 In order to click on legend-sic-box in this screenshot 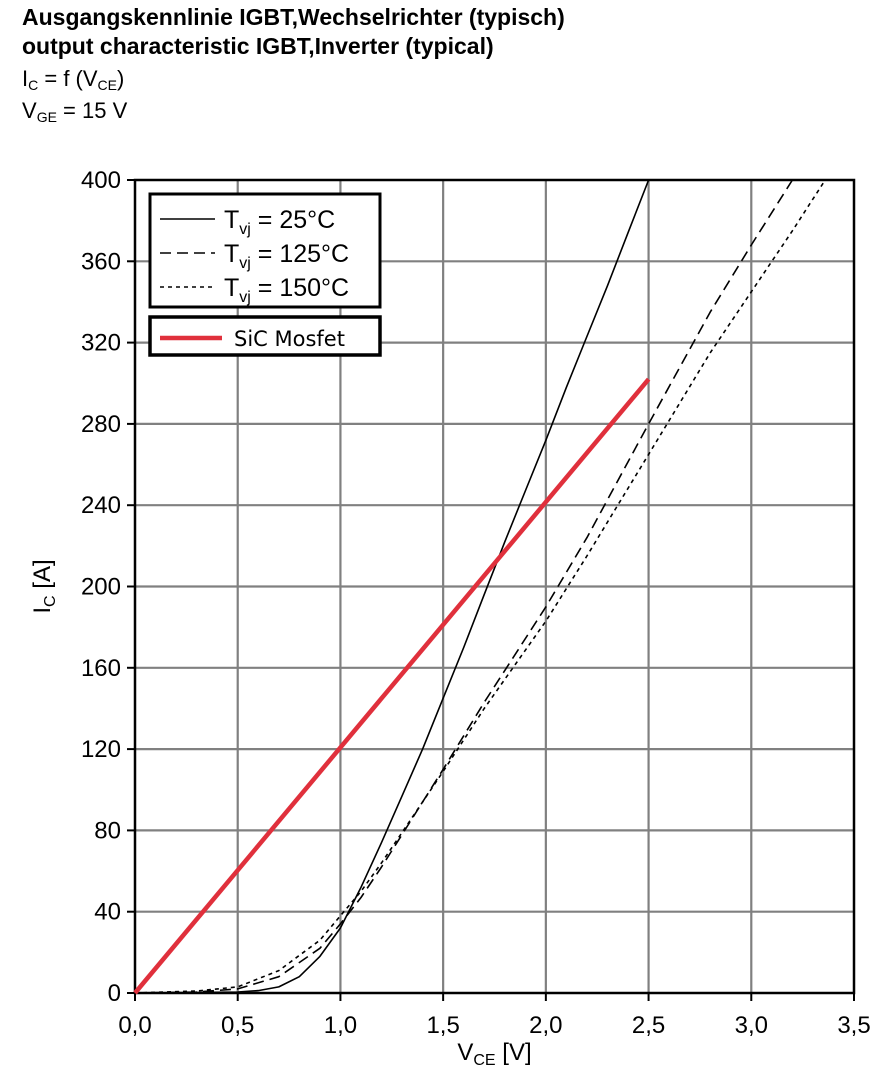, I will do `click(265, 336)`.